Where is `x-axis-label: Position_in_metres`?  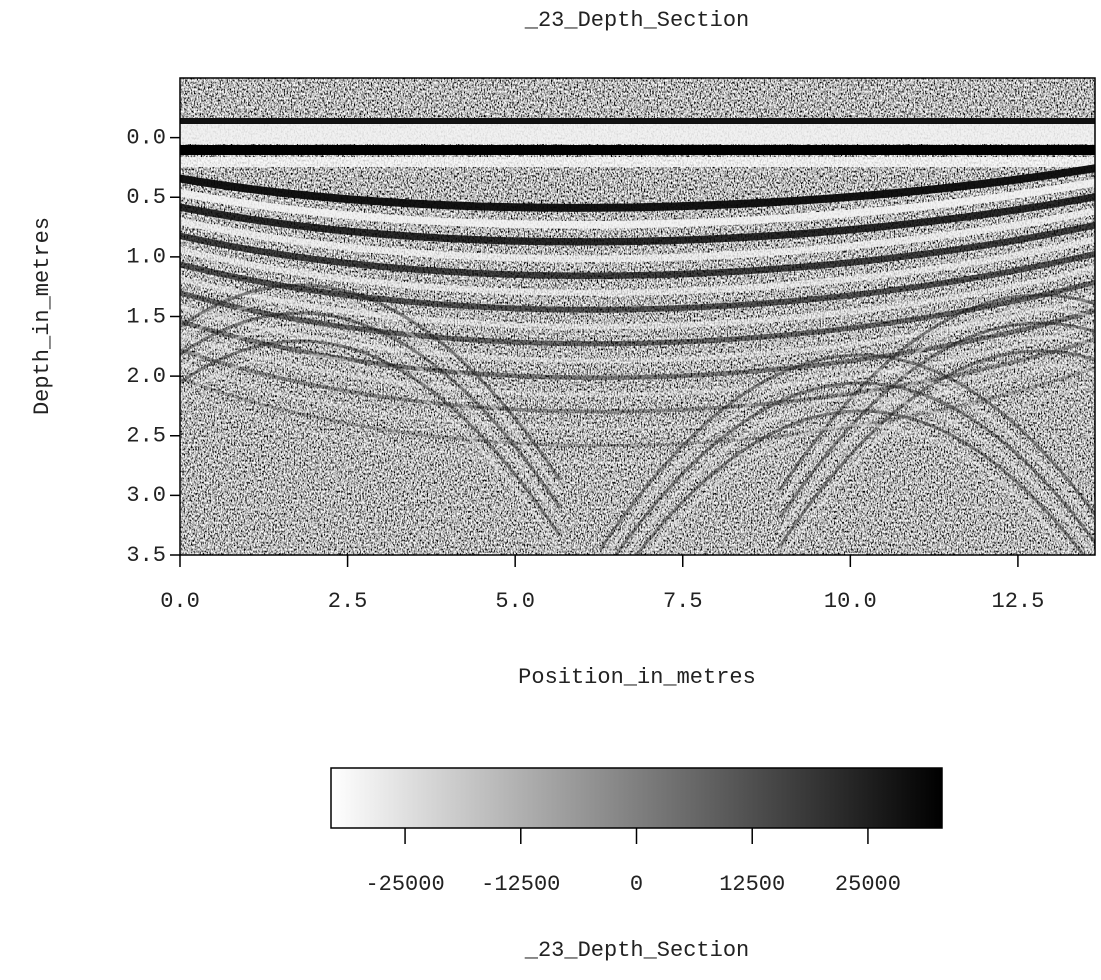 x-axis-label: Position_in_metres is located at coordinates (637, 677).